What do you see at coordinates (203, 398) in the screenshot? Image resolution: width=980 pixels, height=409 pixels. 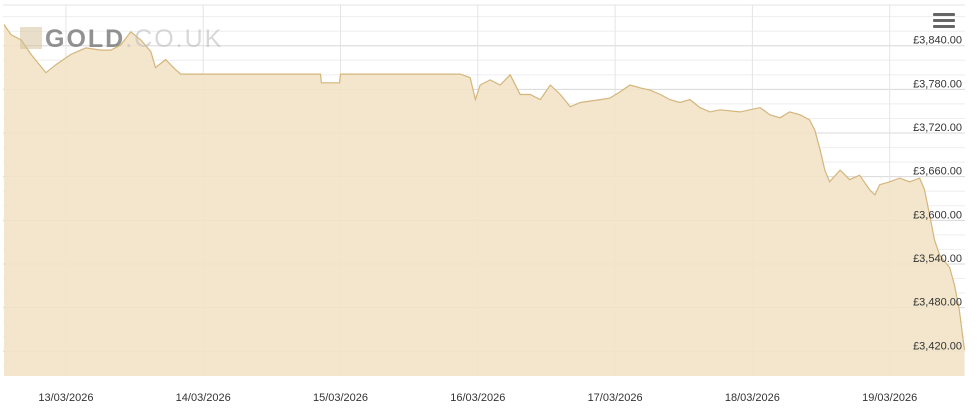 I see `x-tick-label: 14/03/2026` at bounding box center [203, 398].